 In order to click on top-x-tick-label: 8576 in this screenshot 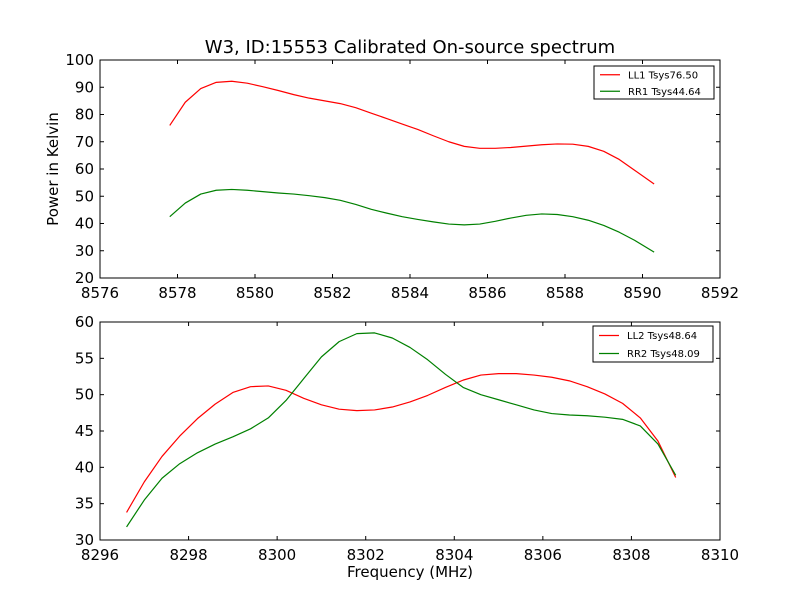, I will do `click(100, 293)`.